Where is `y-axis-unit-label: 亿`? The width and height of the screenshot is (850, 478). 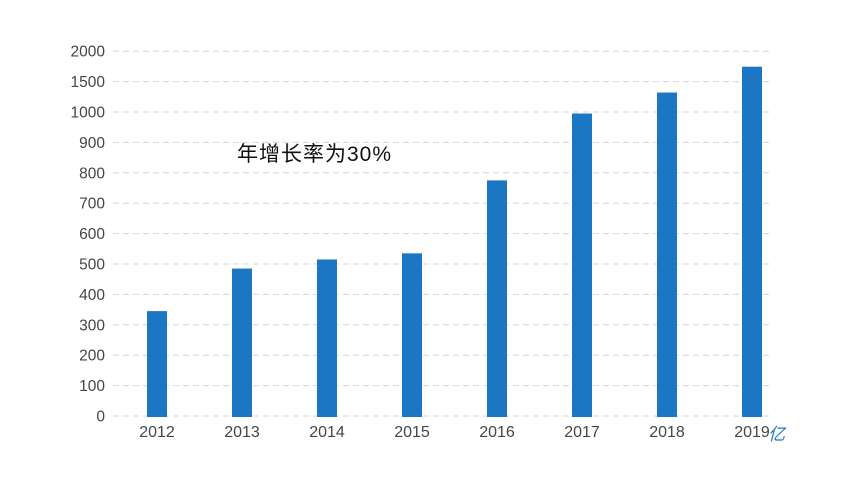
y-axis-unit-label: 亿 is located at coordinates (776, 434).